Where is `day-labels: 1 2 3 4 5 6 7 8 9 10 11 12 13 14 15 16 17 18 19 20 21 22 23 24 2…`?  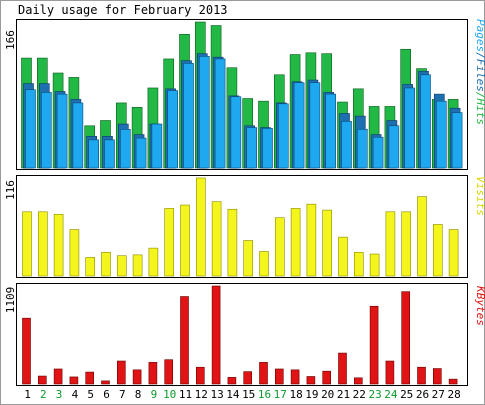 day-labels: 1 2 3 4 5 6 7 8 9 10 11 12 13 14 15 16 17 18 19 20 21 22 23 24 2… is located at coordinates (242, 394).